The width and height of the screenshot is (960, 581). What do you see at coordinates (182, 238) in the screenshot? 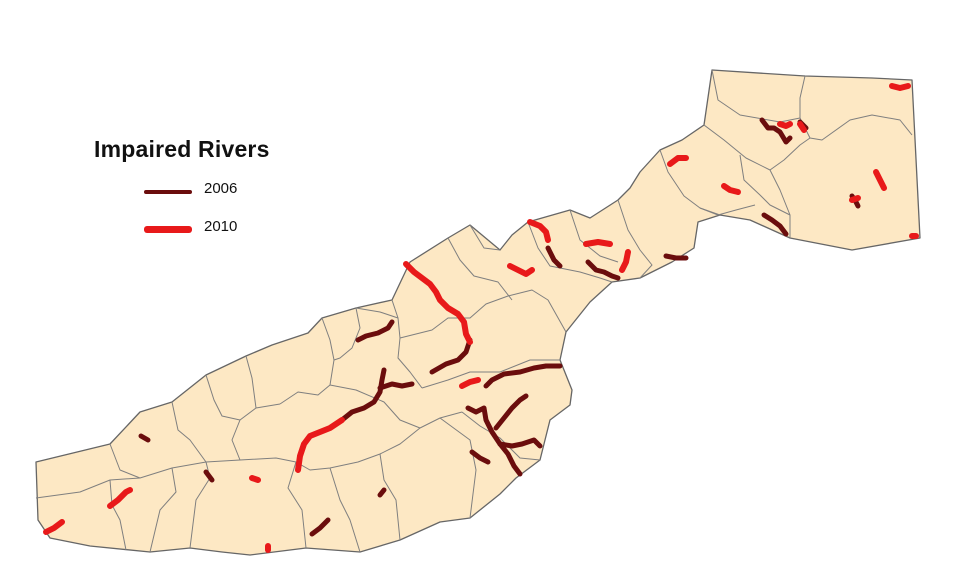
I see `legend-item-2010: 2010` at bounding box center [182, 238].